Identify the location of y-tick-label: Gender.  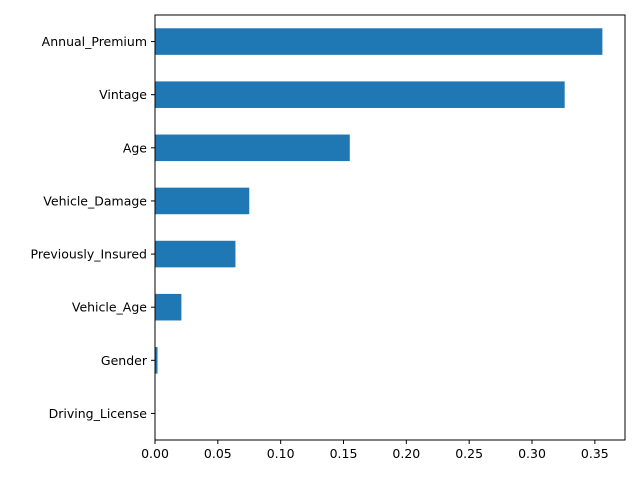
(124, 360).